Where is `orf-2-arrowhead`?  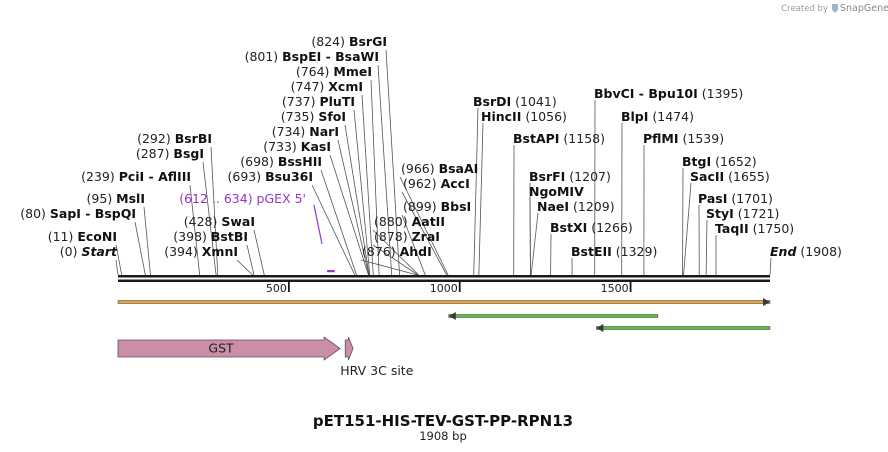 orf-2-arrowhead is located at coordinates (452, 316).